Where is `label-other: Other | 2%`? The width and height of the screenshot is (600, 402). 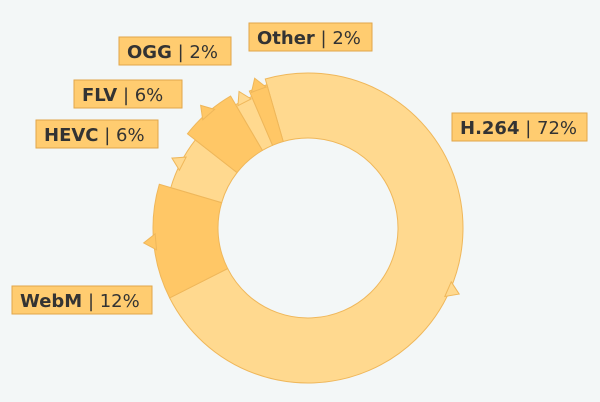 label-other: Other | 2% is located at coordinates (310, 37).